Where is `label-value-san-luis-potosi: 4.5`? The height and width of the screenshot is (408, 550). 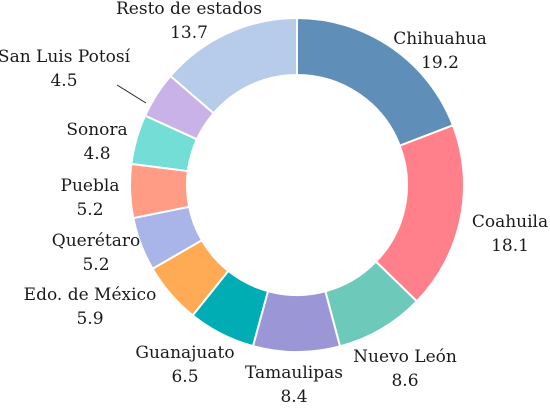 label-value-san-luis-potosi: 4.5 is located at coordinates (63, 81).